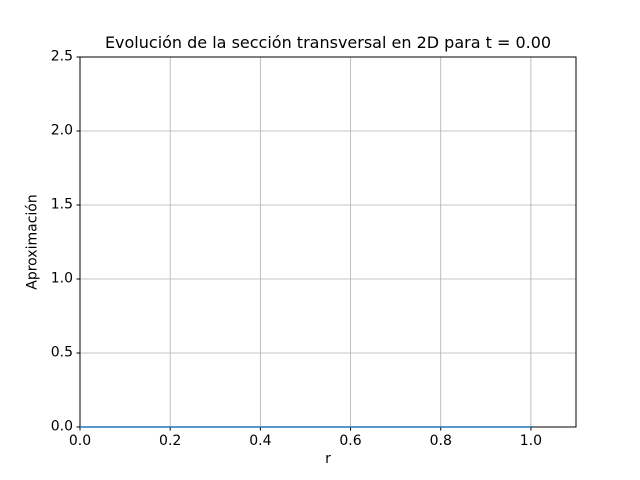  I want to click on y-tick-label: 2.0, so click(61, 130).